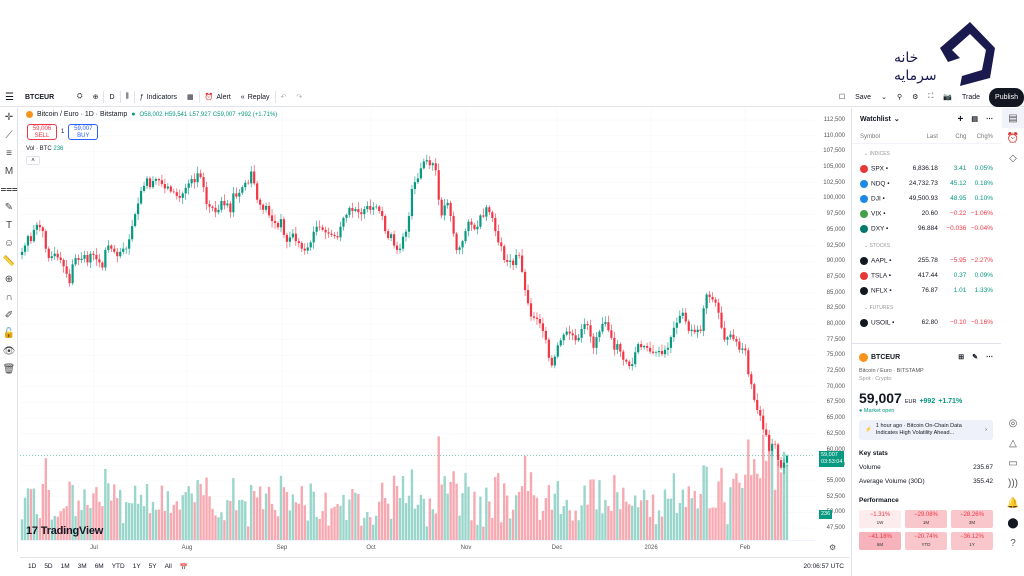  What do you see at coordinates (873, 453) in the screenshot?
I see `key-stats-title: Key stats` at bounding box center [873, 453].